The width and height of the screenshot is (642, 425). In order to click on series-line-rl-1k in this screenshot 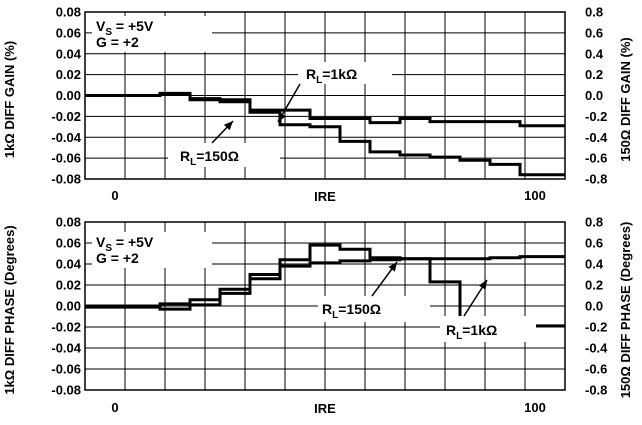, I will do `click(325, 283)`.